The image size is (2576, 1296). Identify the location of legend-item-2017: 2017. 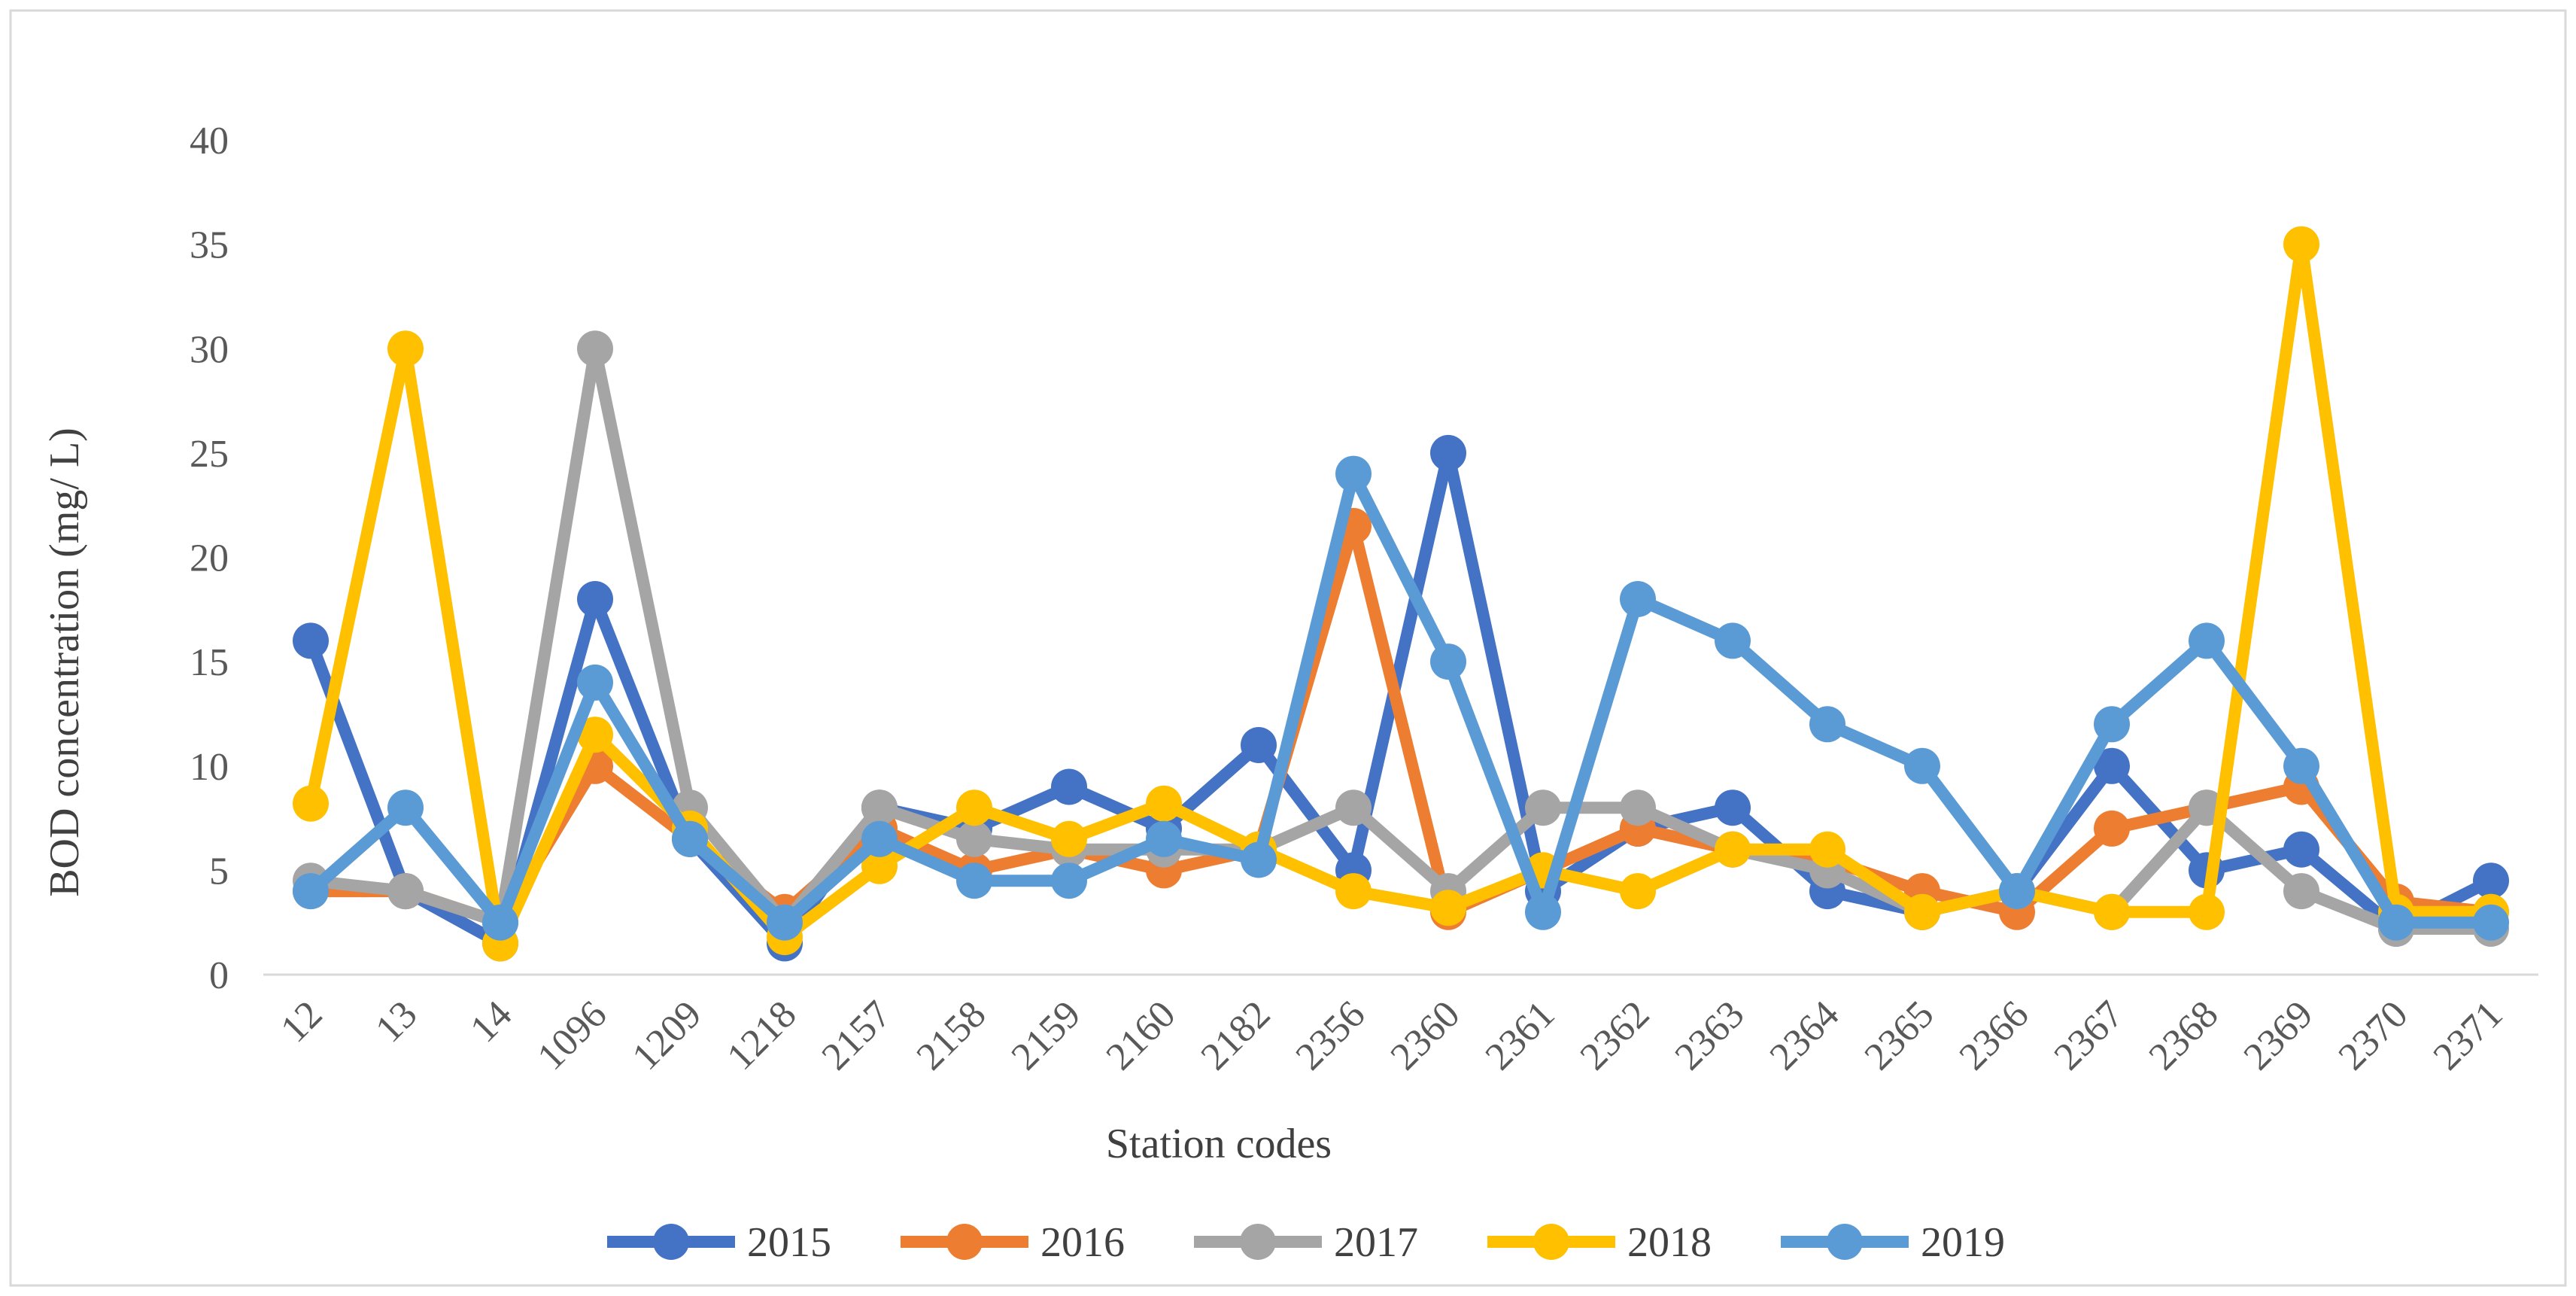
(1306, 1243).